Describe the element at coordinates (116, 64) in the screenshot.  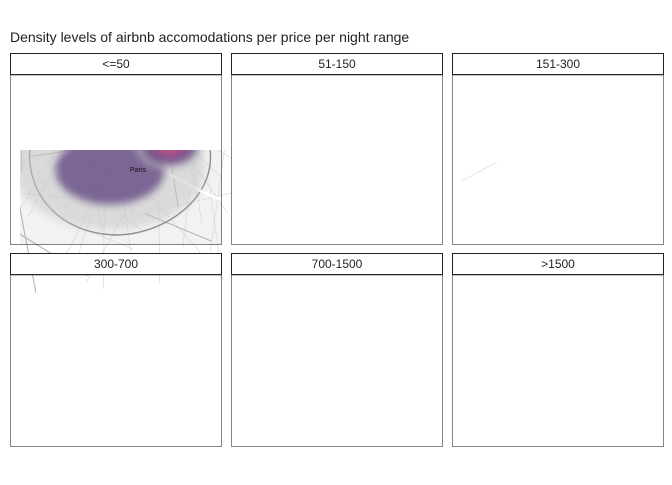
I see `strip-label: <=50` at that location.